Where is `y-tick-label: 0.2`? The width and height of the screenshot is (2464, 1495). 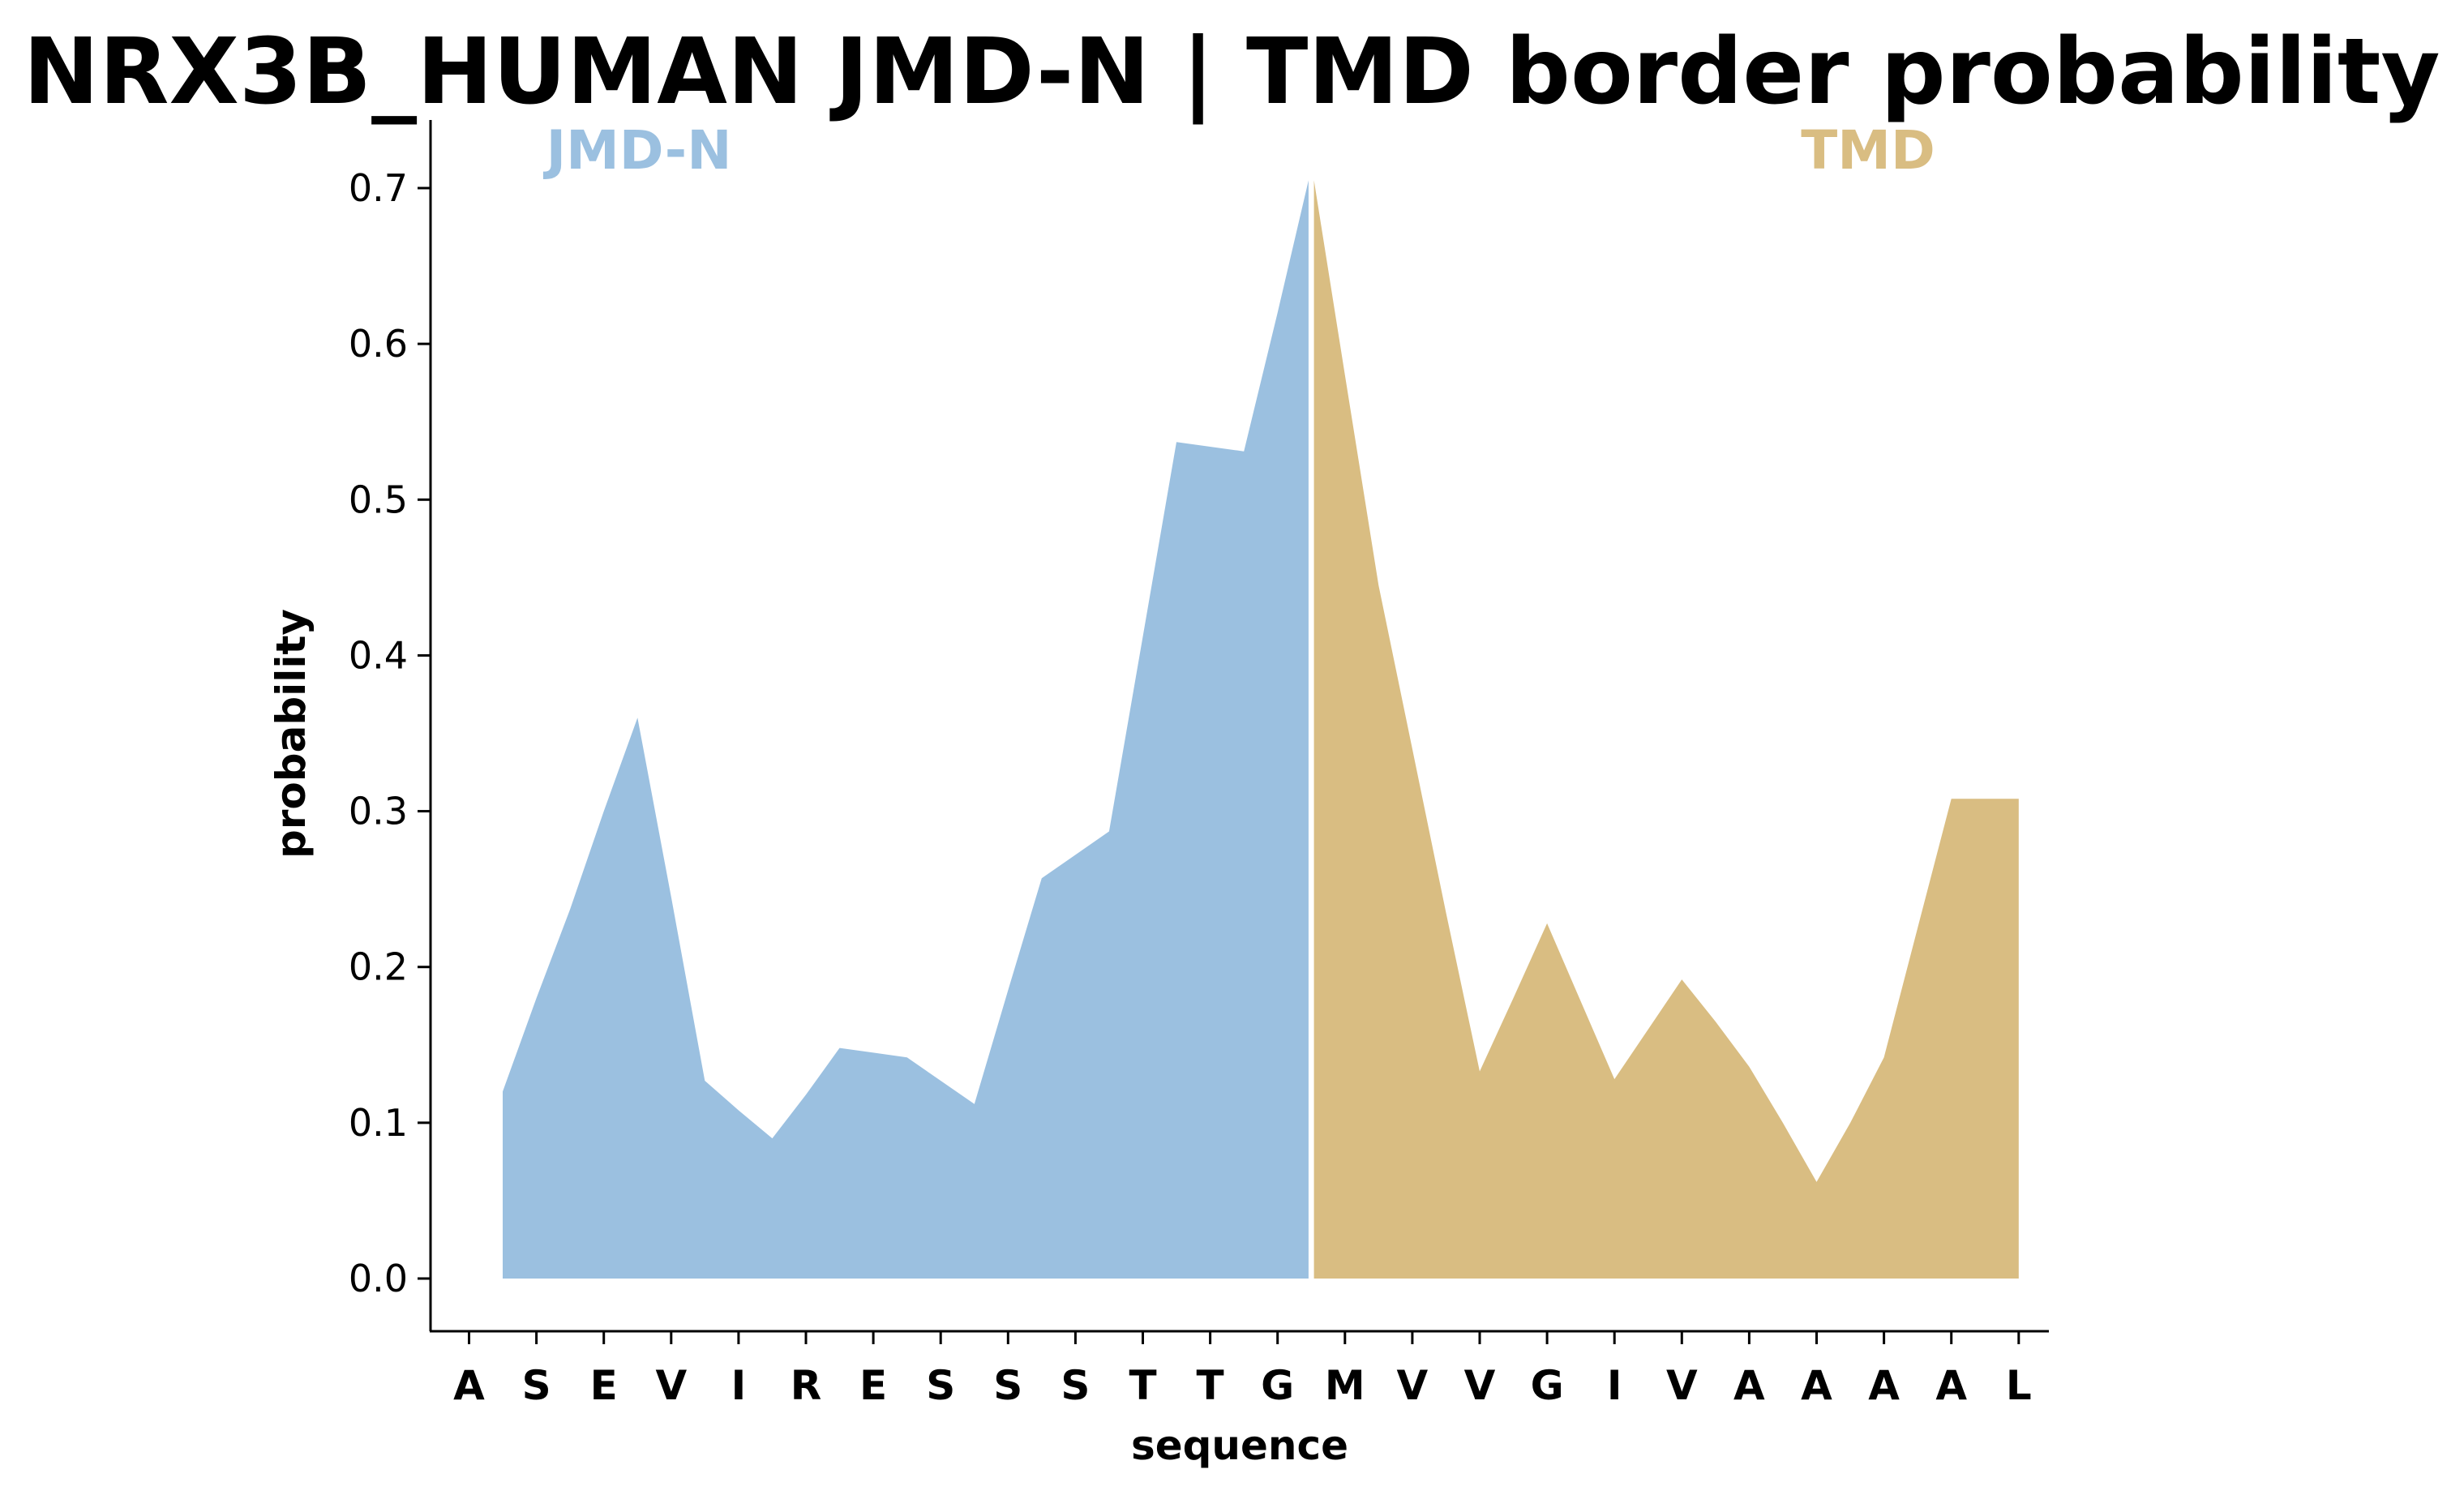
y-tick-label: 0.2 is located at coordinates (378, 967).